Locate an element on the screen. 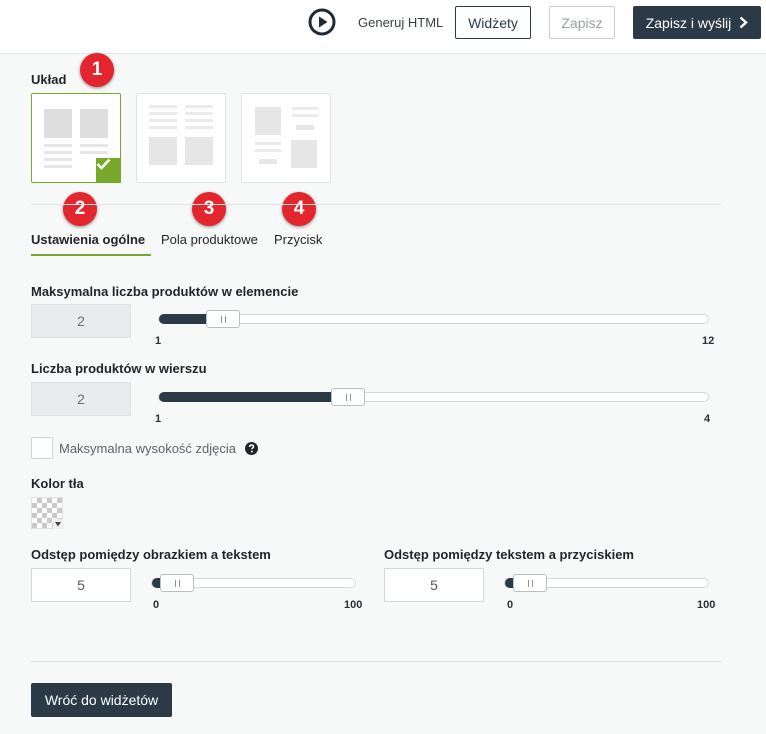  image-text-spacing-slider is located at coordinates (253, 583).